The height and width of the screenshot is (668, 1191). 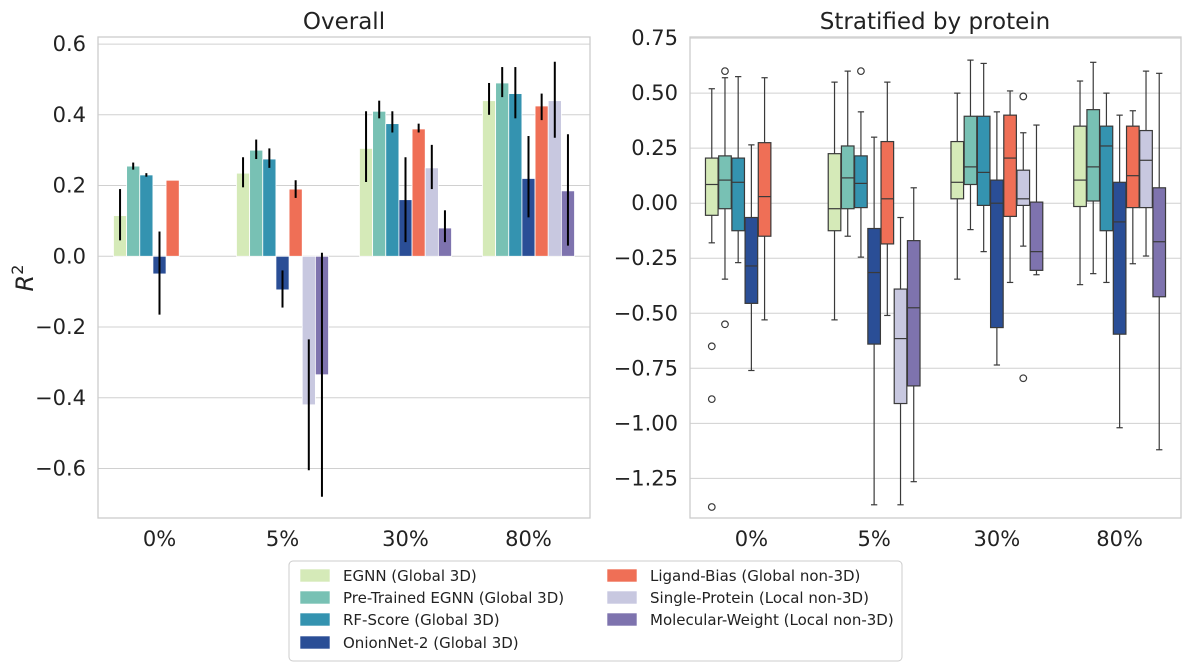 I want to click on y-tick-label: −1.25, so click(x=646, y=478).